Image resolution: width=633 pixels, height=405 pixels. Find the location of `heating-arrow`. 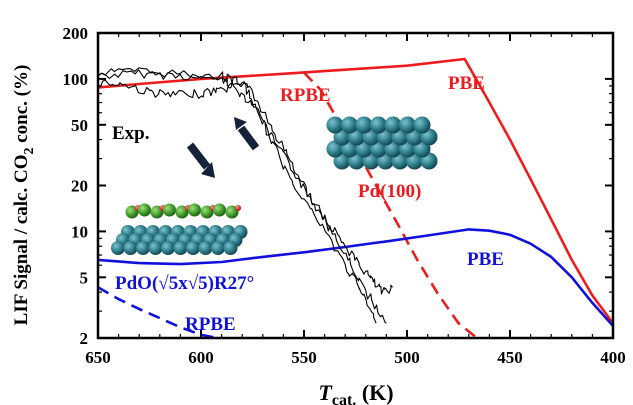

heating-arrow is located at coordinates (247, 134).